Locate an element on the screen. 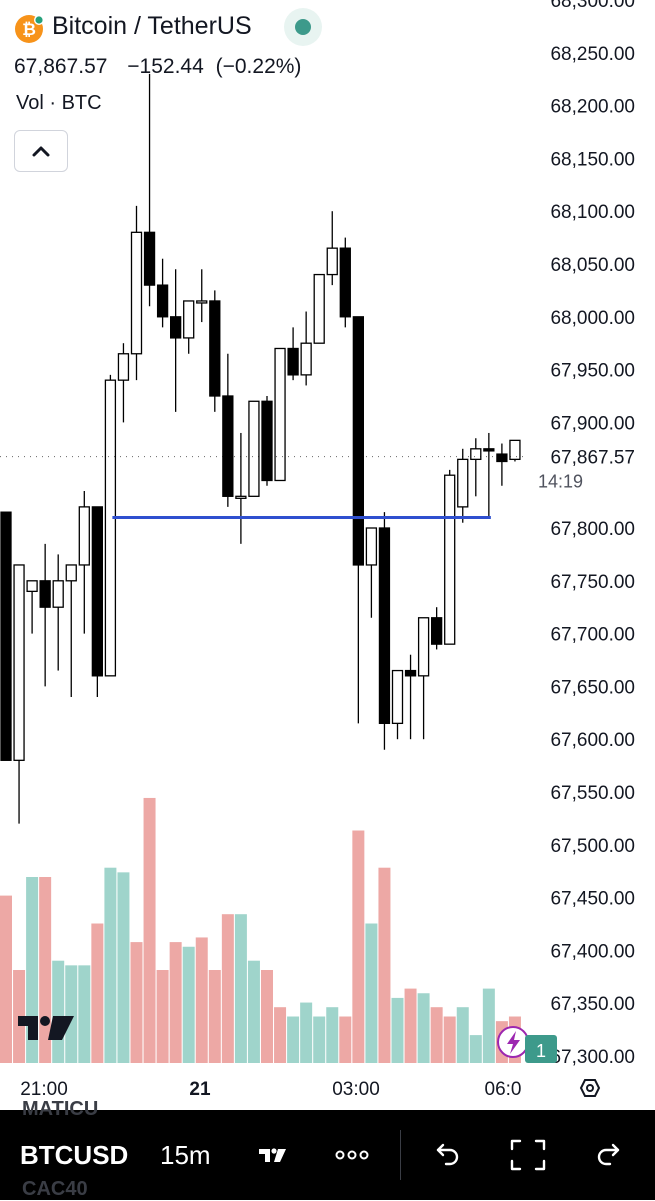 The image size is (655, 1201). fullscreen-icon is located at coordinates (528, 1155).